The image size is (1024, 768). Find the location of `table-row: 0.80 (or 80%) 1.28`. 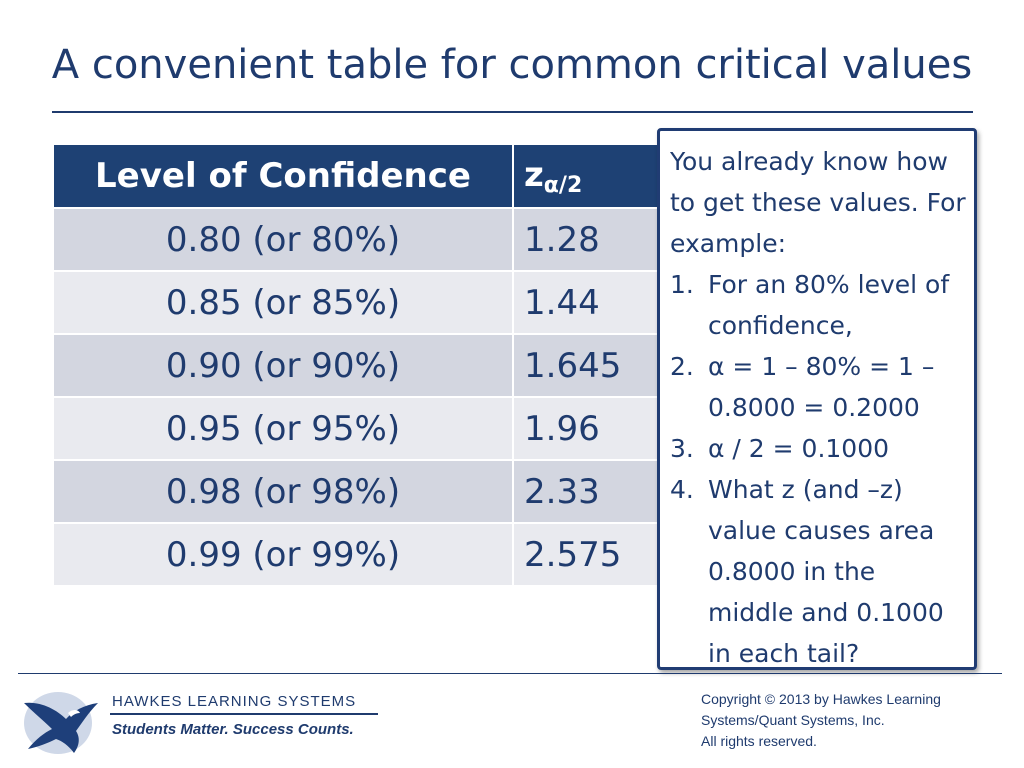

table-row: 0.80 (or 80%) 1.28 is located at coordinates (355, 239).